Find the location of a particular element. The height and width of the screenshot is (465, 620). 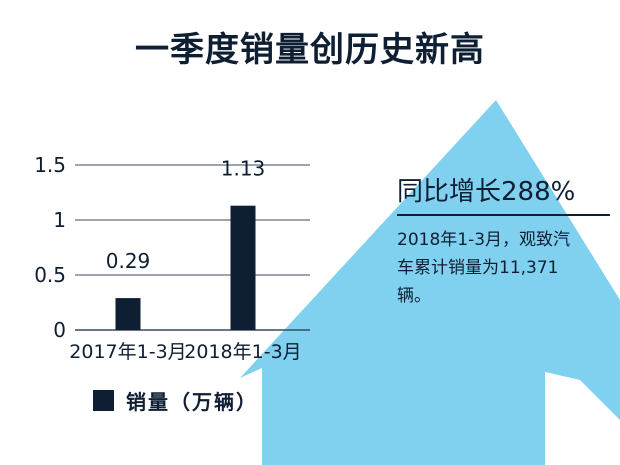

legend-swatch is located at coordinates (103, 400).